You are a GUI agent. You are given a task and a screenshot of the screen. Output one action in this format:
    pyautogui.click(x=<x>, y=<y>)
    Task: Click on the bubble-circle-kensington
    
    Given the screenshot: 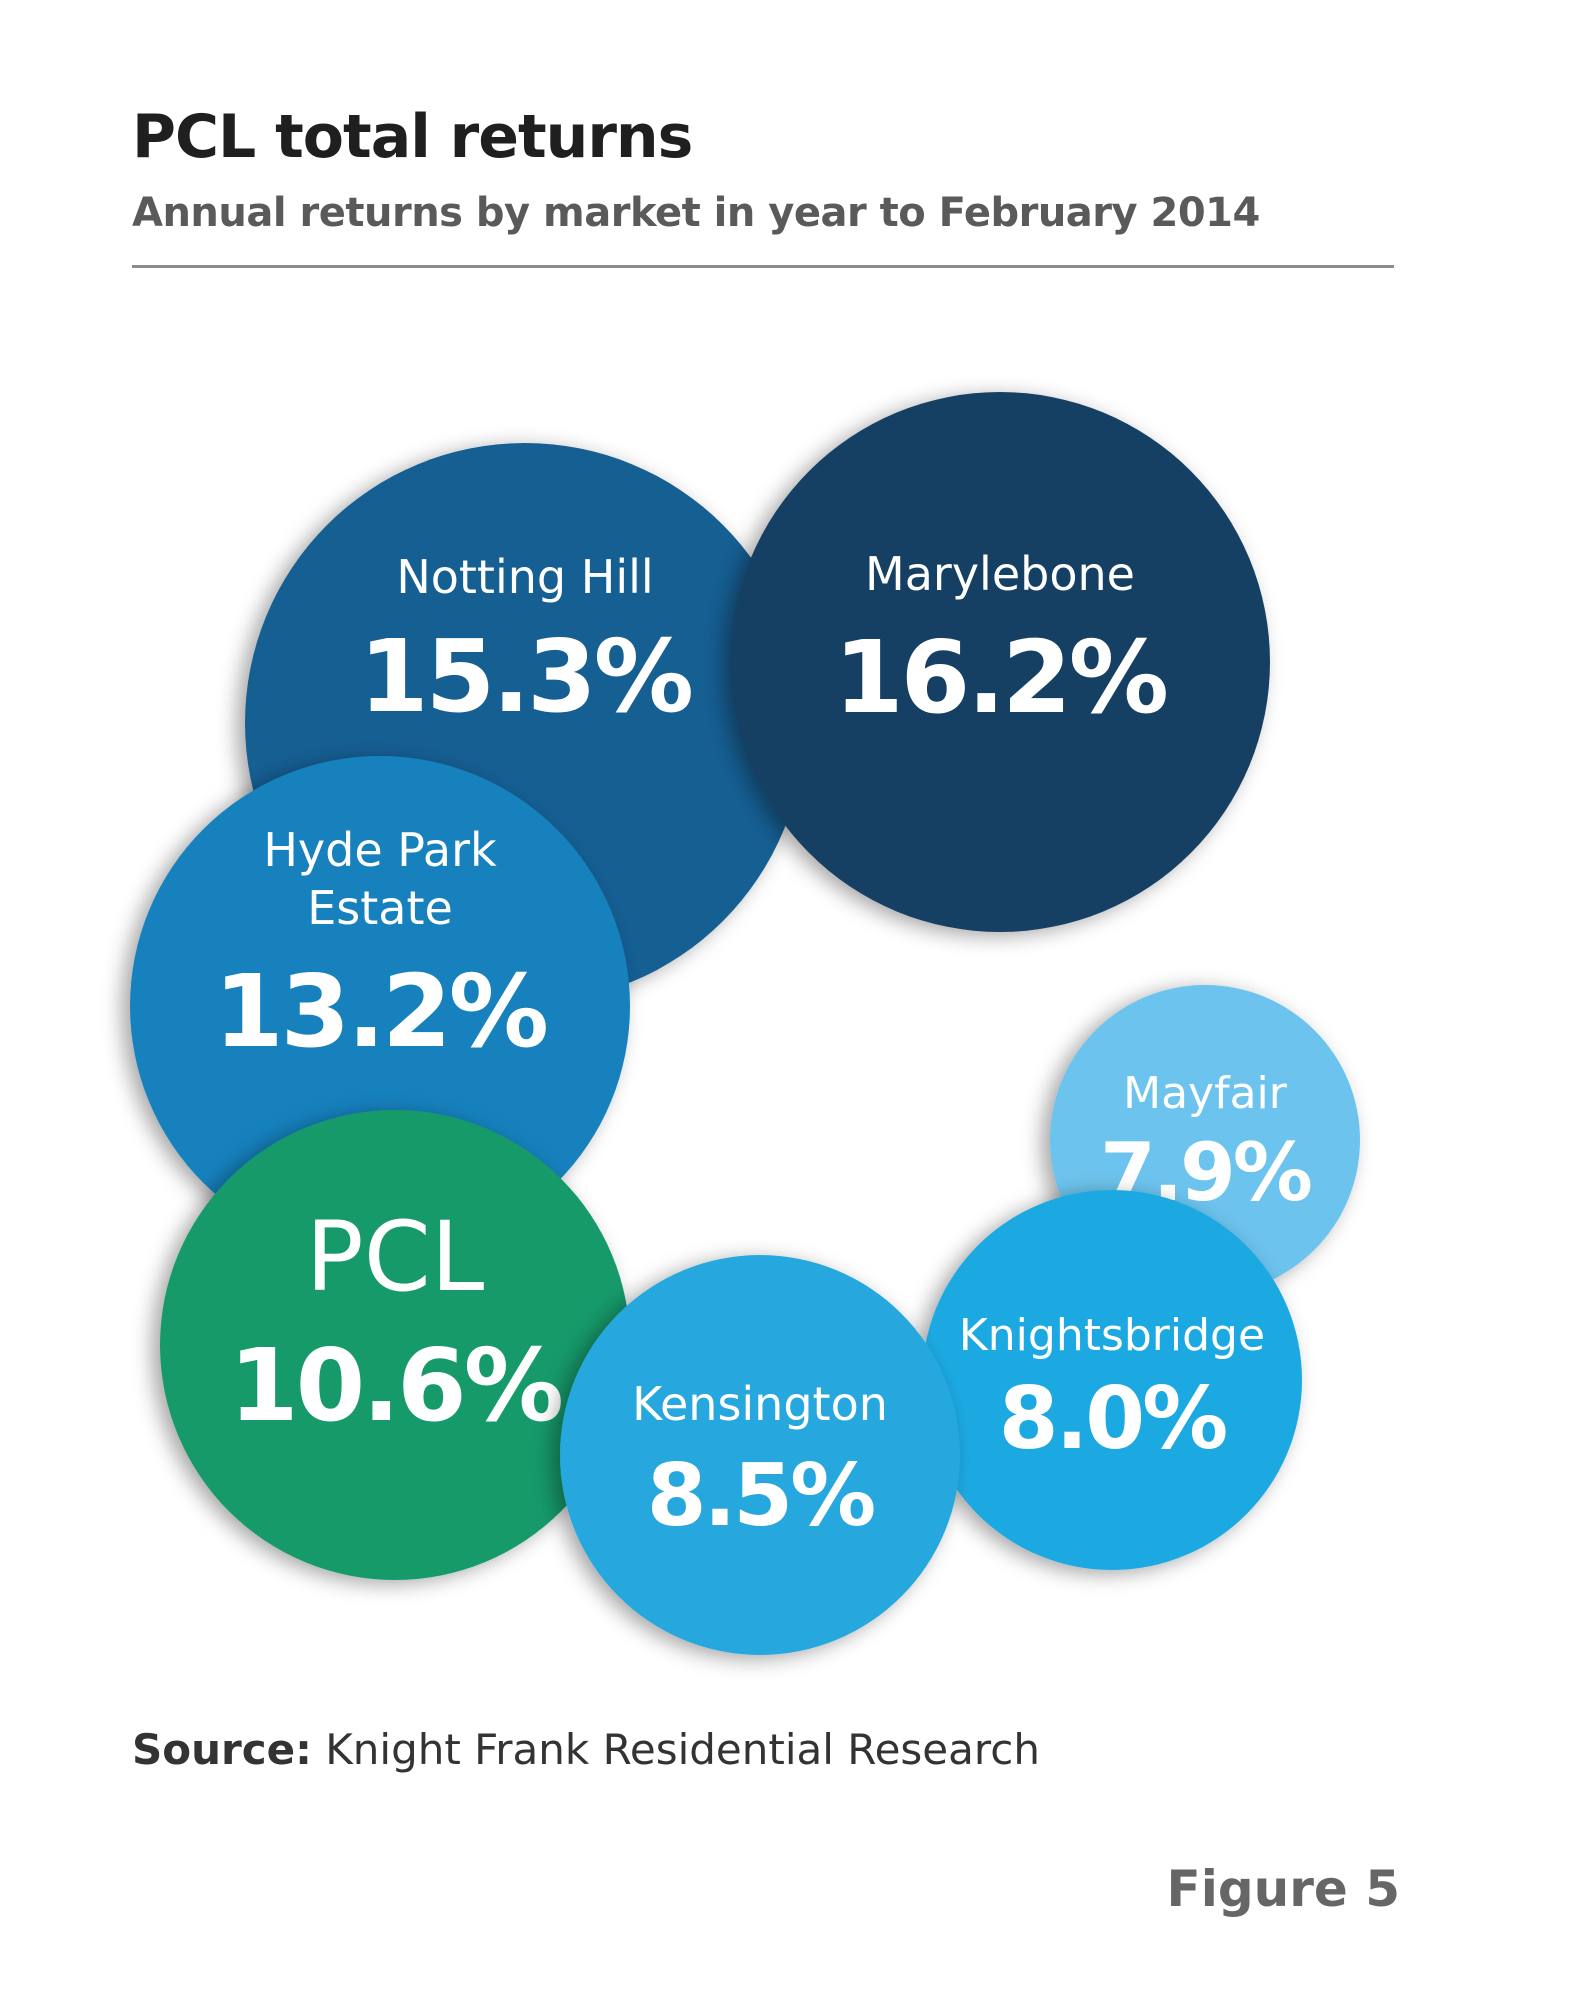 What is the action you would take?
    pyautogui.click(x=760, y=1455)
    